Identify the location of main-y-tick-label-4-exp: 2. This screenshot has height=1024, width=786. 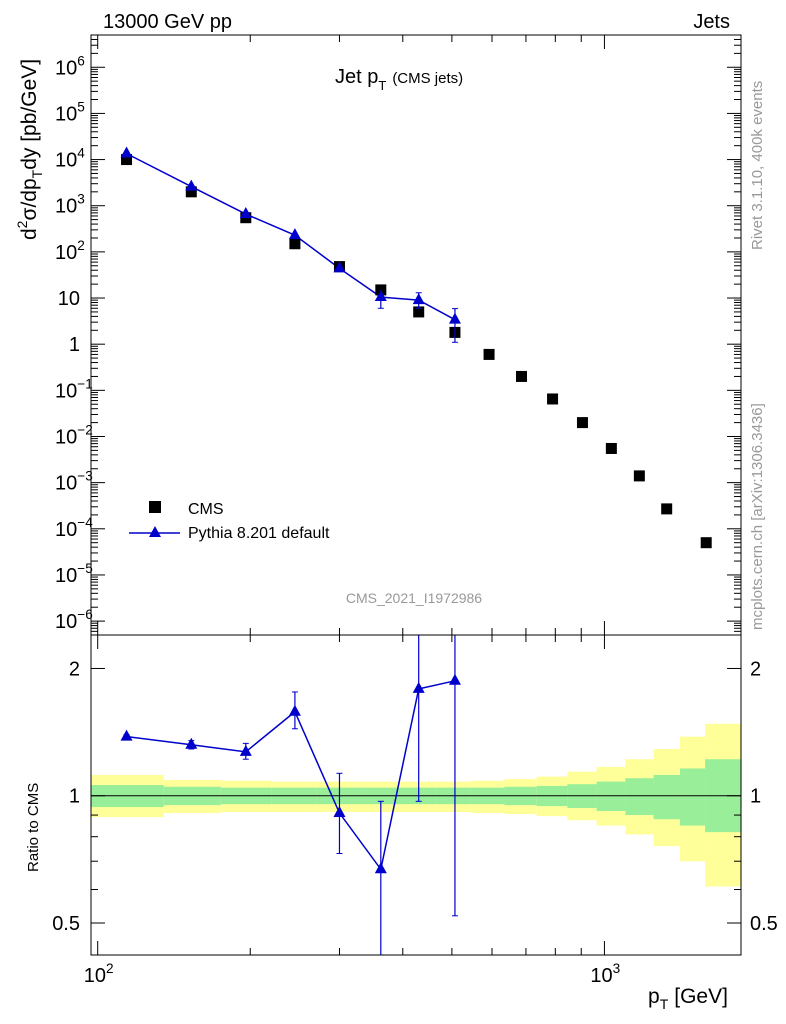
(81, 245).